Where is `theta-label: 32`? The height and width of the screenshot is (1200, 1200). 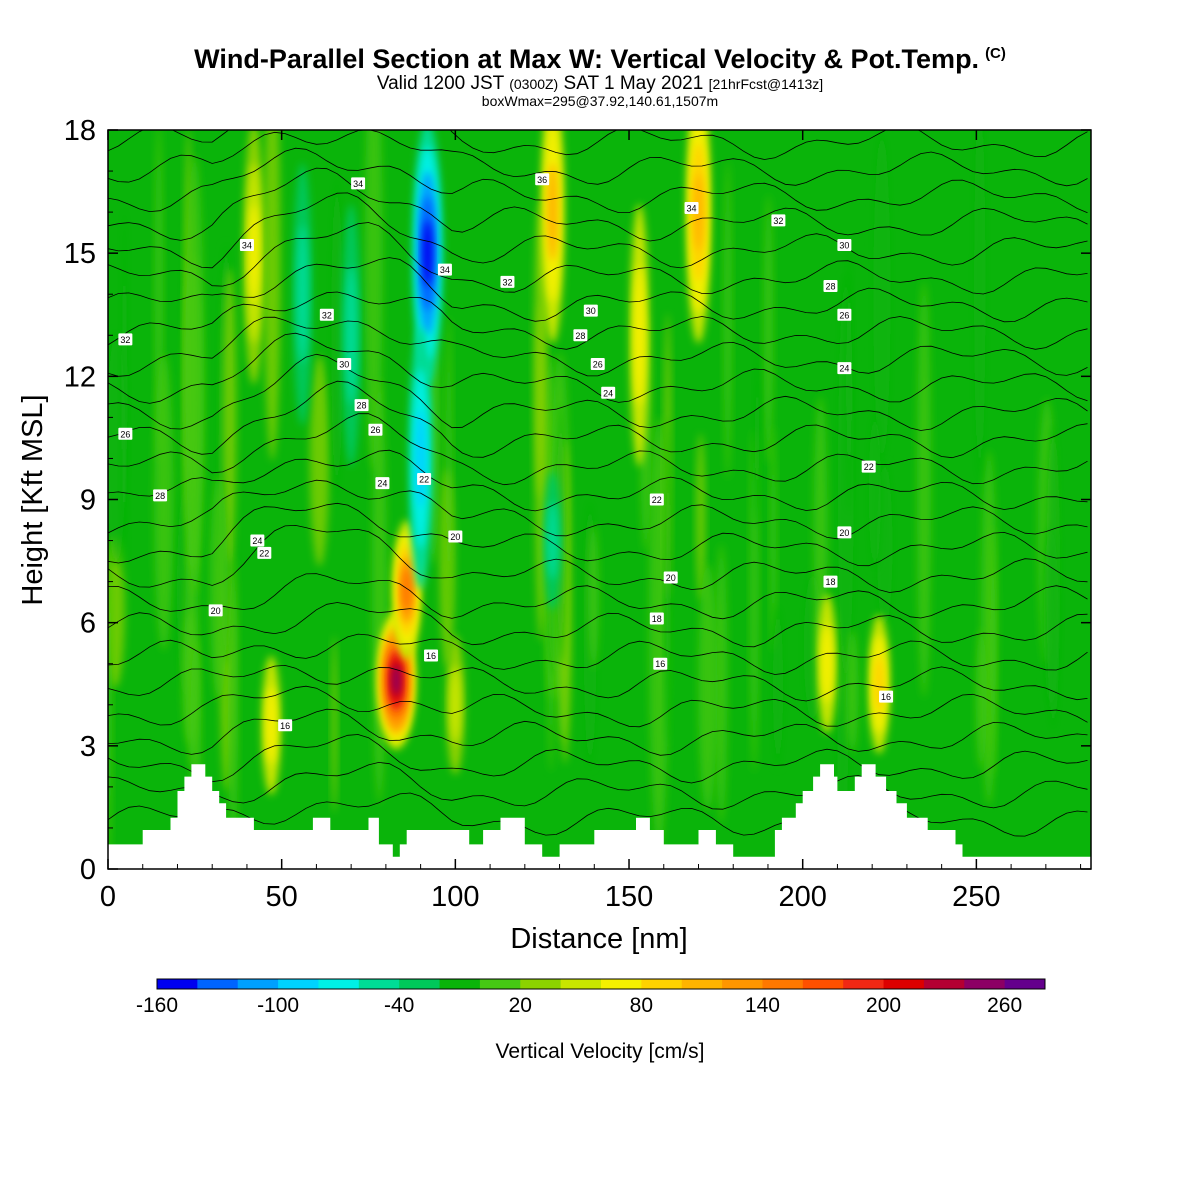
theta-label: 32 is located at coordinates (125, 339).